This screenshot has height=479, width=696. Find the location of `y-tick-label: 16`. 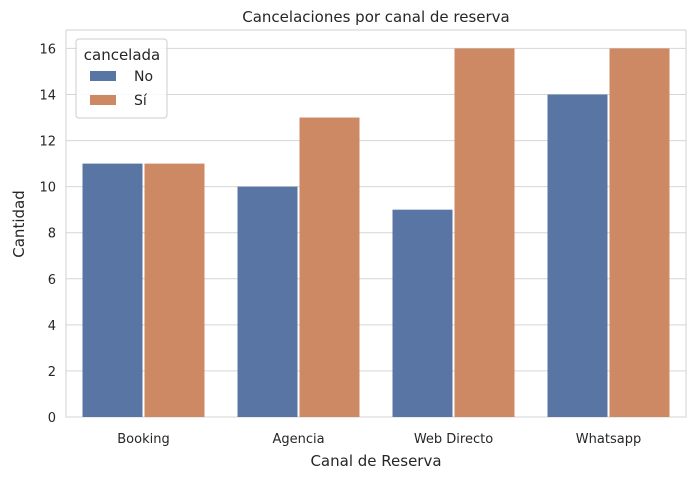

y-tick-label: 16 is located at coordinates (47, 49).